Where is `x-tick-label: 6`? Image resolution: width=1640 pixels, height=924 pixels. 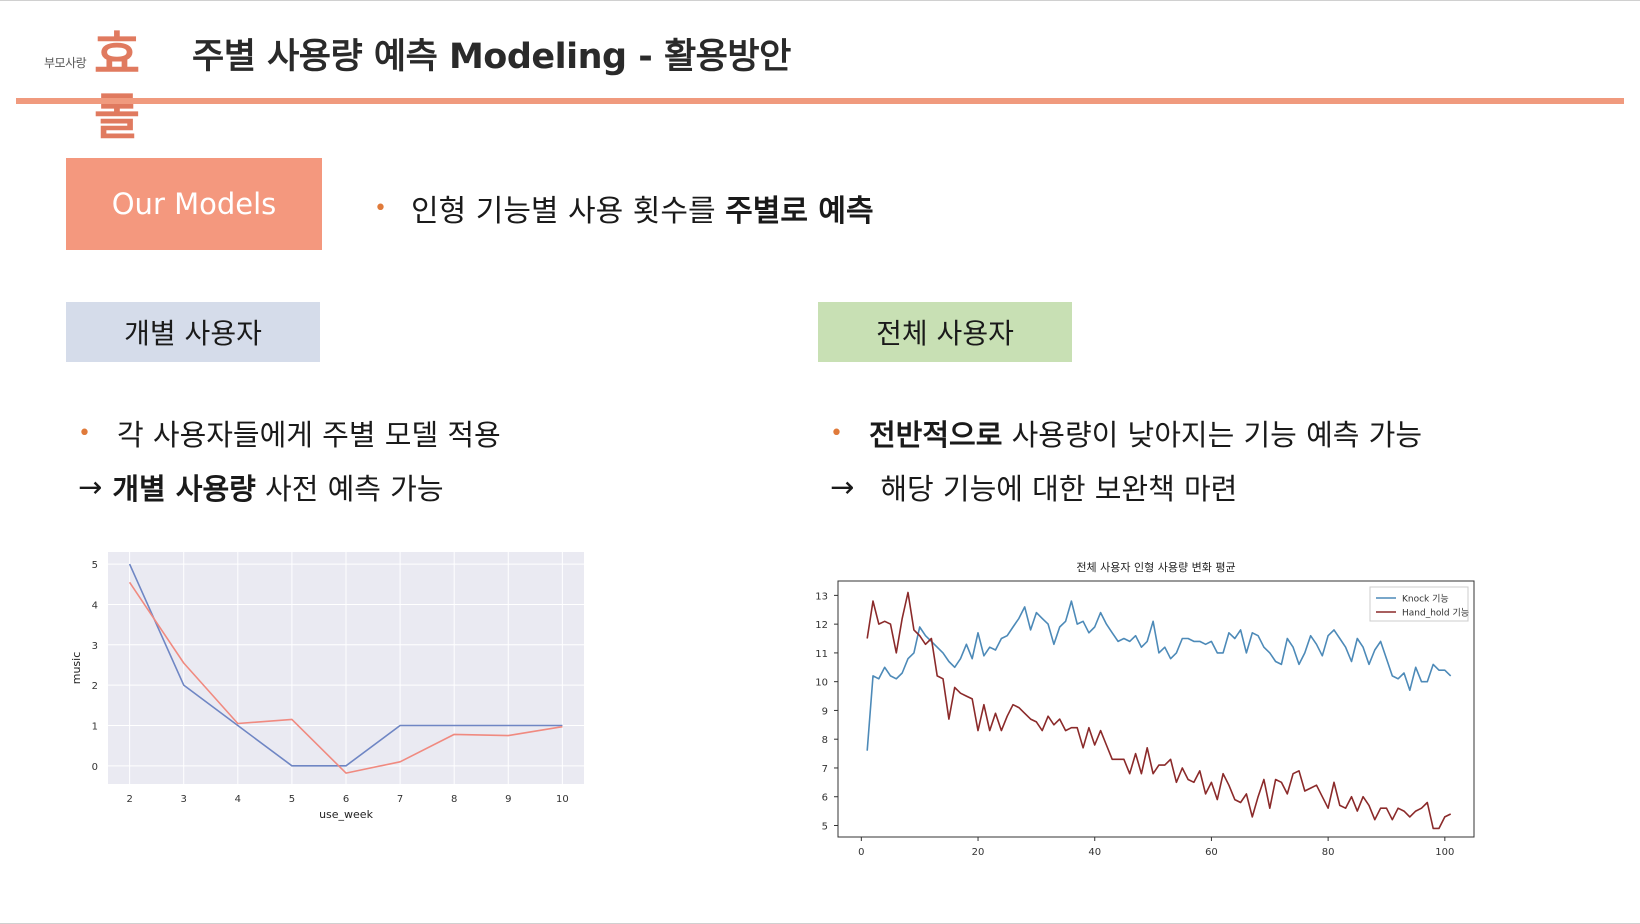
x-tick-label: 6 is located at coordinates (346, 799).